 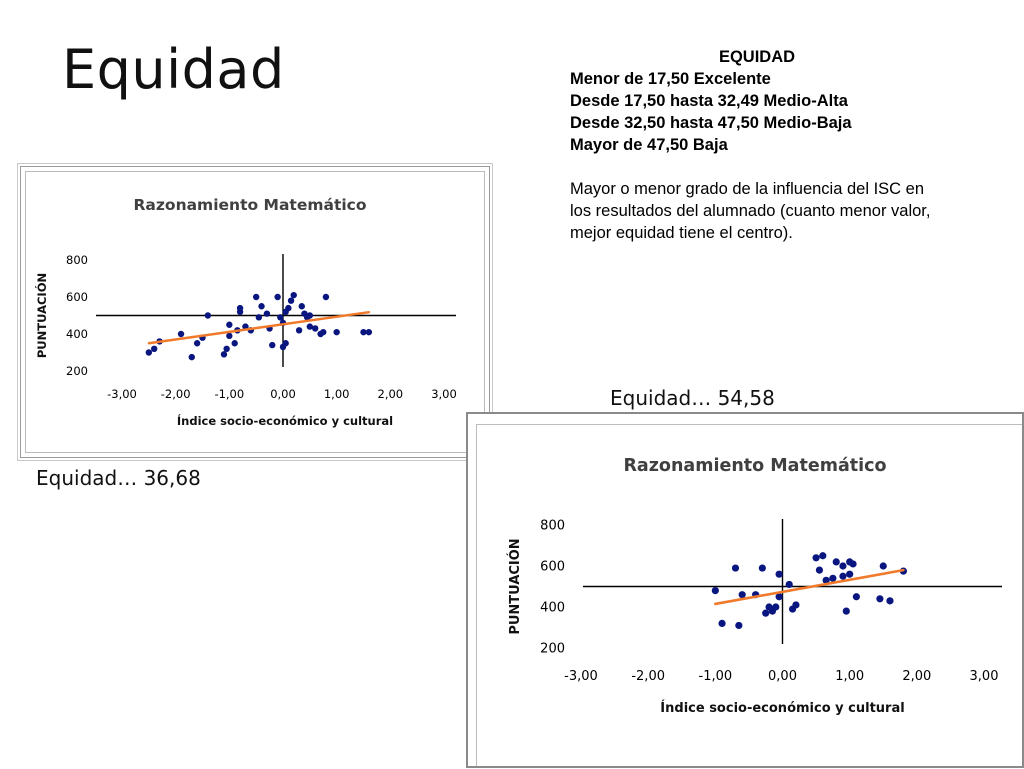 I want to click on legend-line-excelente: Menor de 17,50 Excelente, so click(x=670, y=79).